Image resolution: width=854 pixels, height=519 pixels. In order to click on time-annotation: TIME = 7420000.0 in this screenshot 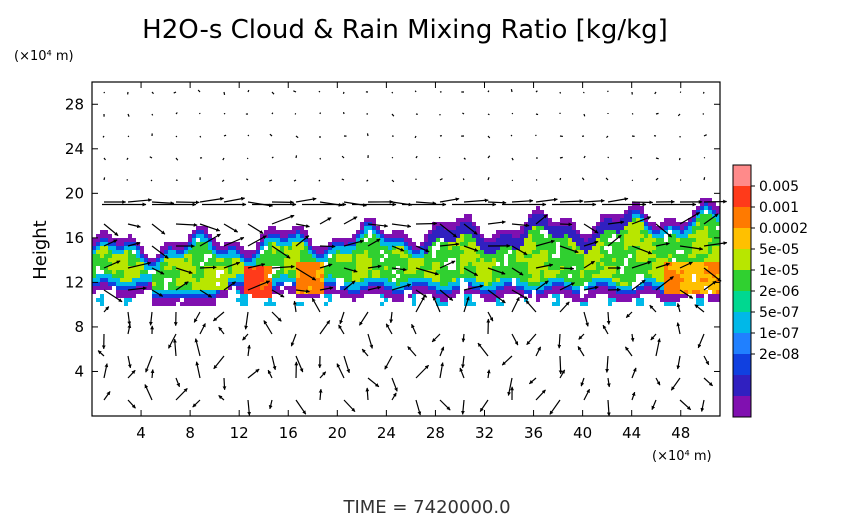, I will do `click(426, 507)`.